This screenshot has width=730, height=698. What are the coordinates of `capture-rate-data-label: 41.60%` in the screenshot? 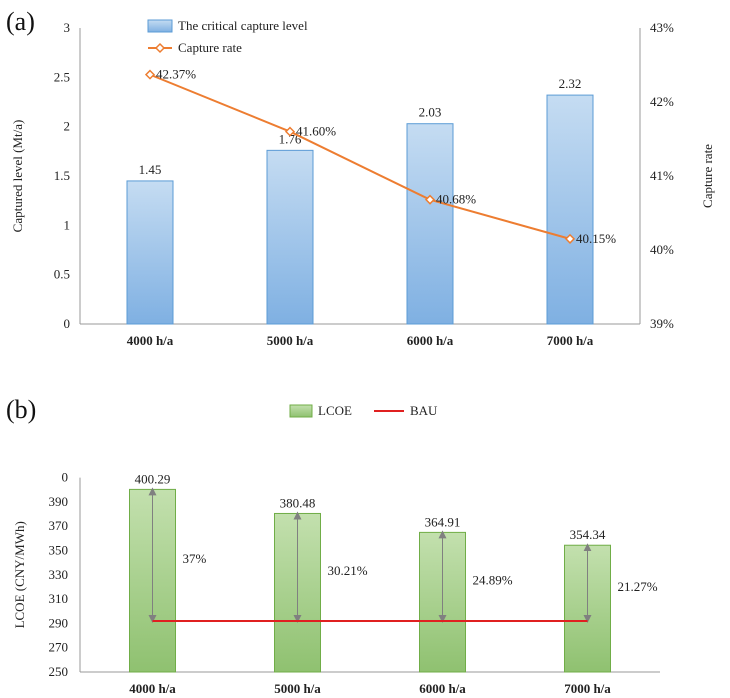 It's located at (316, 131).